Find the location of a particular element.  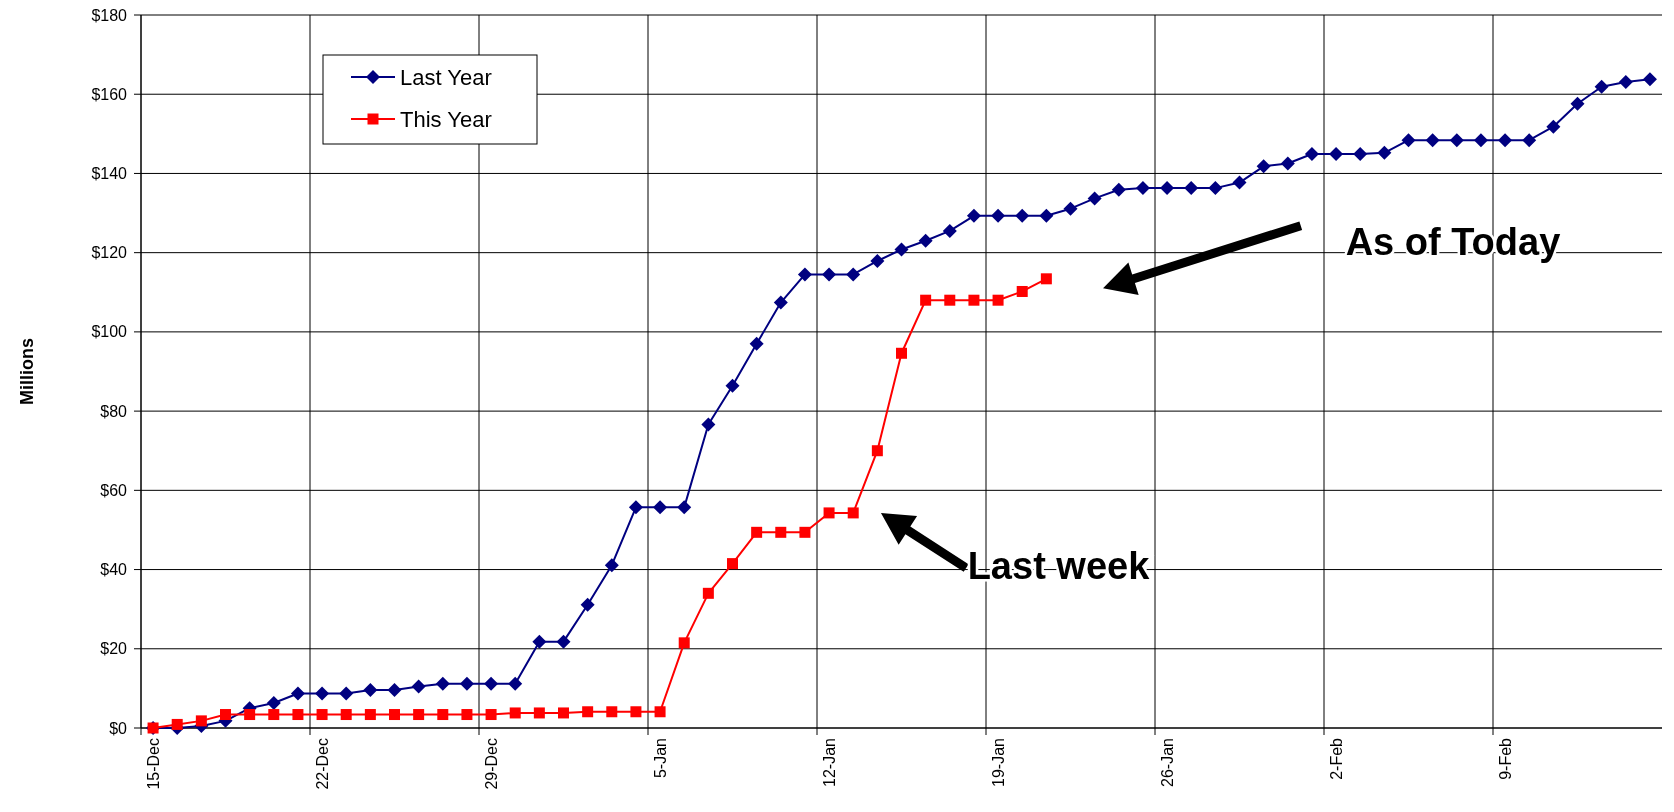

x-tick-label: 29-Dec is located at coordinates (491, 764).